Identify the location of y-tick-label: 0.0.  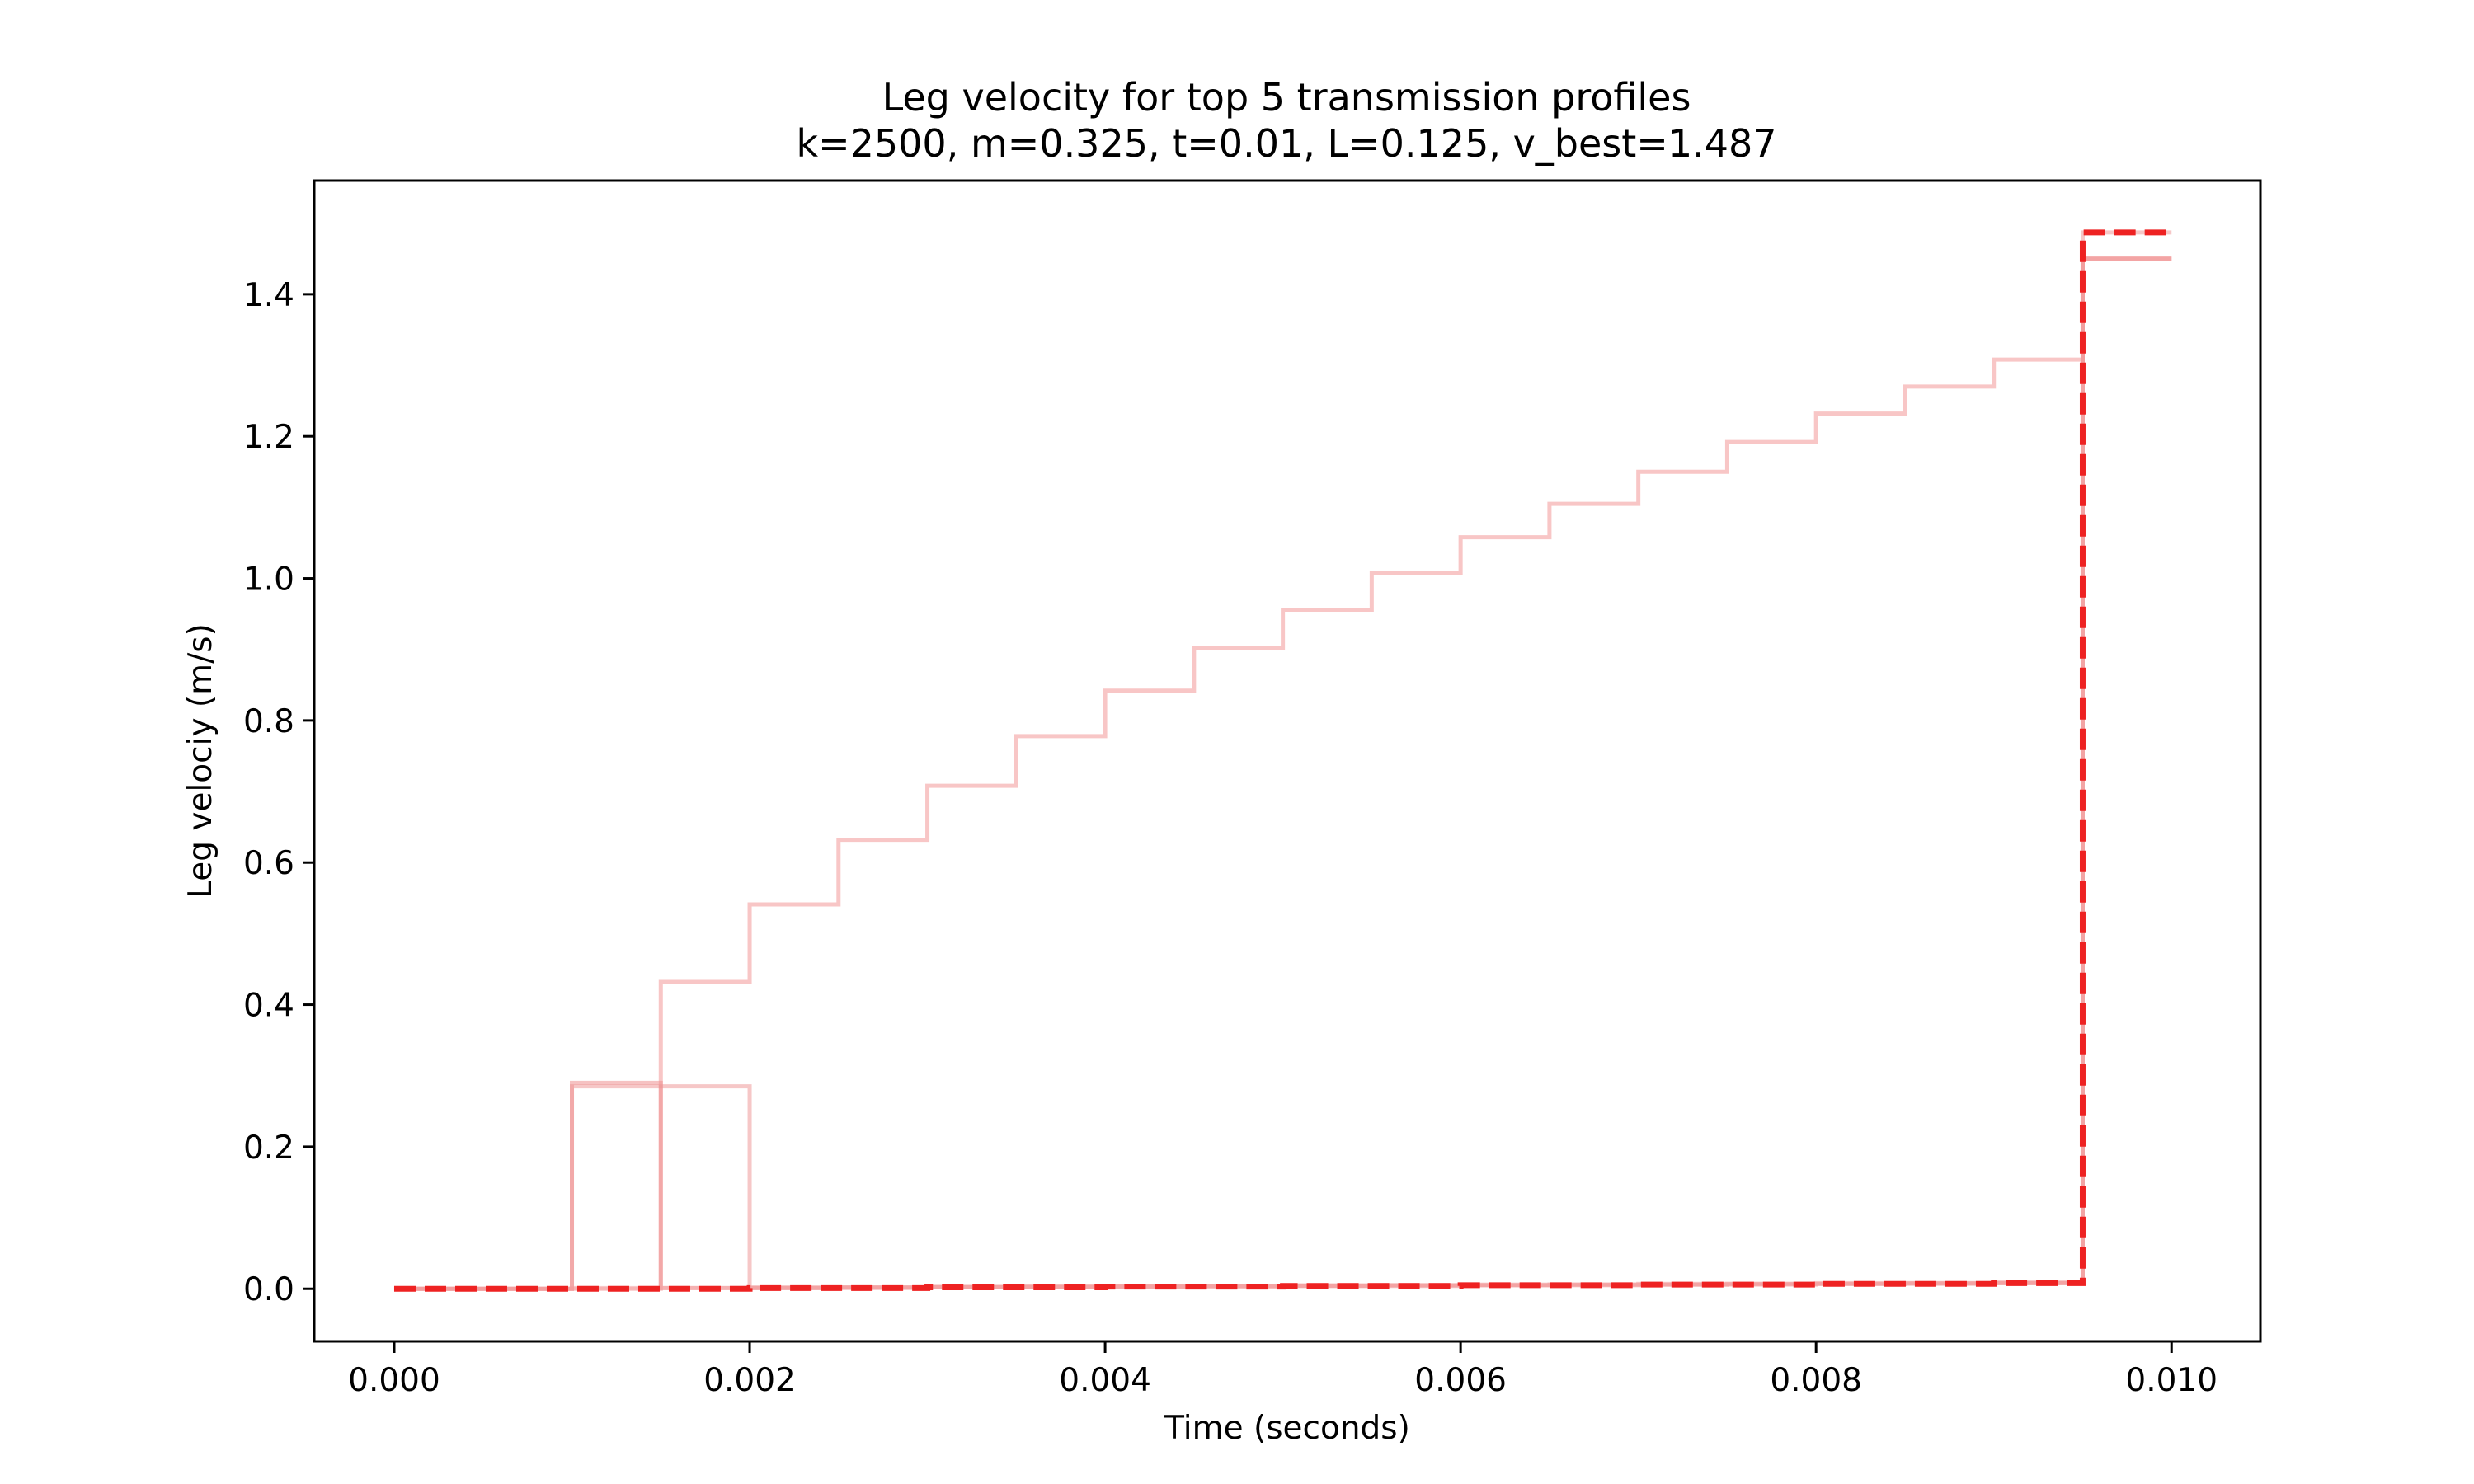
(268, 1289).